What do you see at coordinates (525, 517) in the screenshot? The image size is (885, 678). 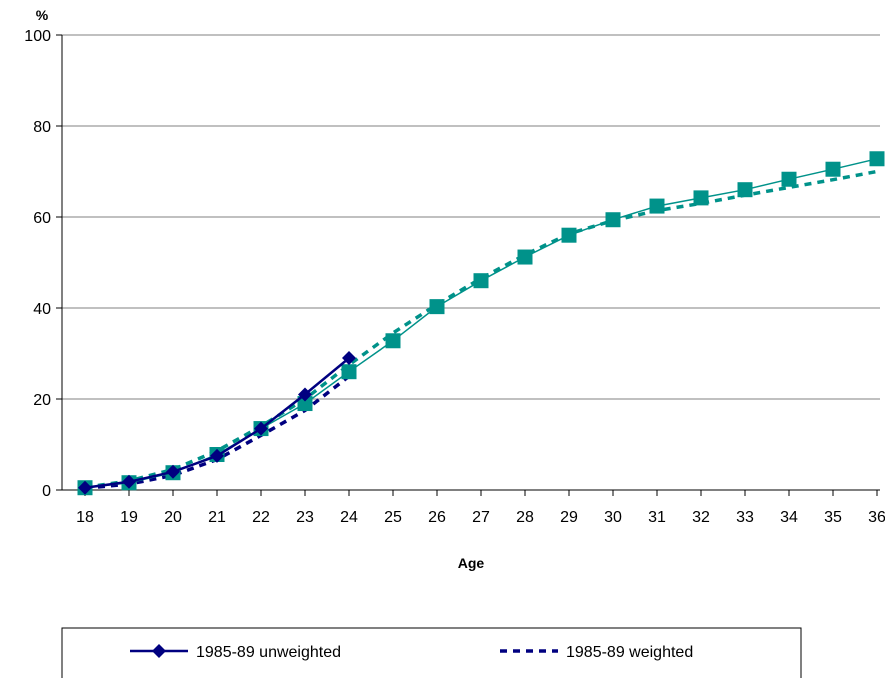 I see `x-tick-label: 28` at bounding box center [525, 517].